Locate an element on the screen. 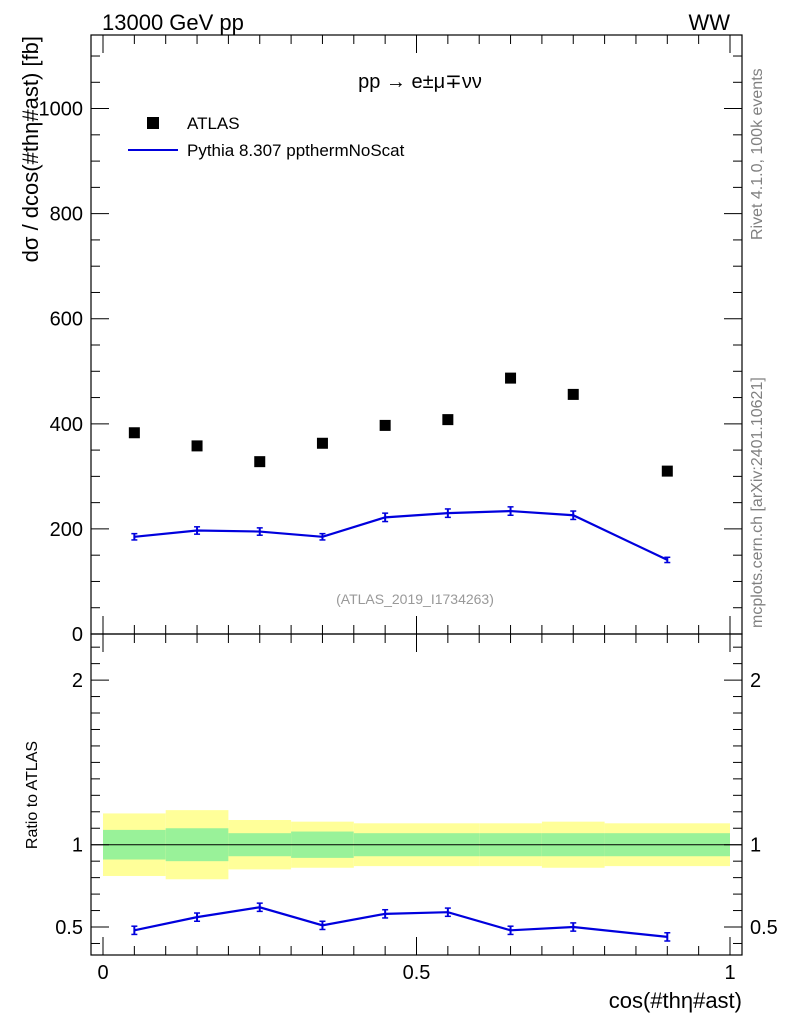  x-tick-label: 0 is located at coordinates (102, 973).